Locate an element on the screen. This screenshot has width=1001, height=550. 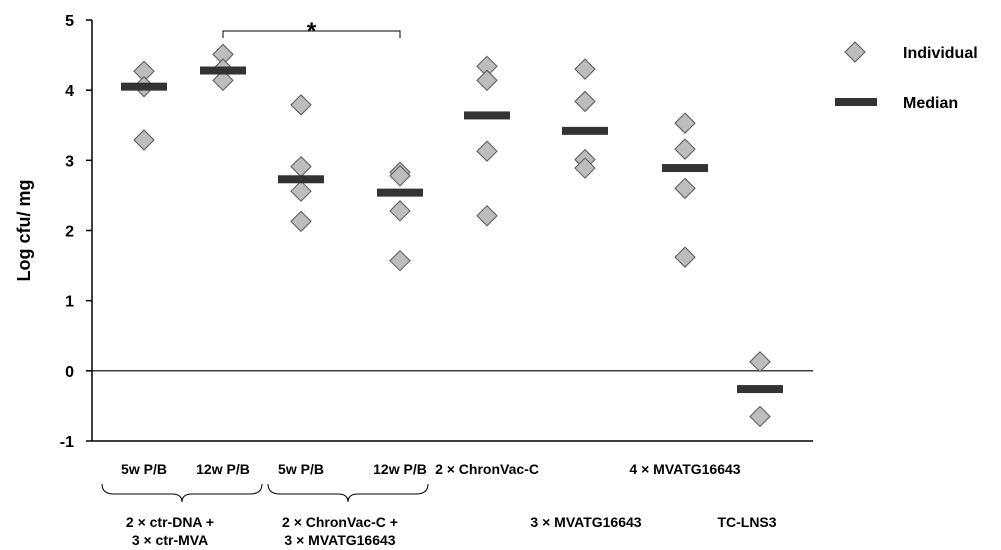
y-tick-label: 3 is located at coordinates (69, 161).